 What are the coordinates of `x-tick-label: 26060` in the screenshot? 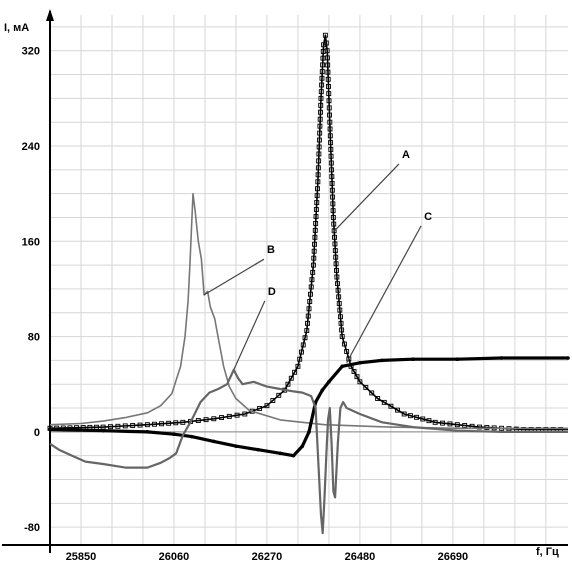 It's located at (174, 557).